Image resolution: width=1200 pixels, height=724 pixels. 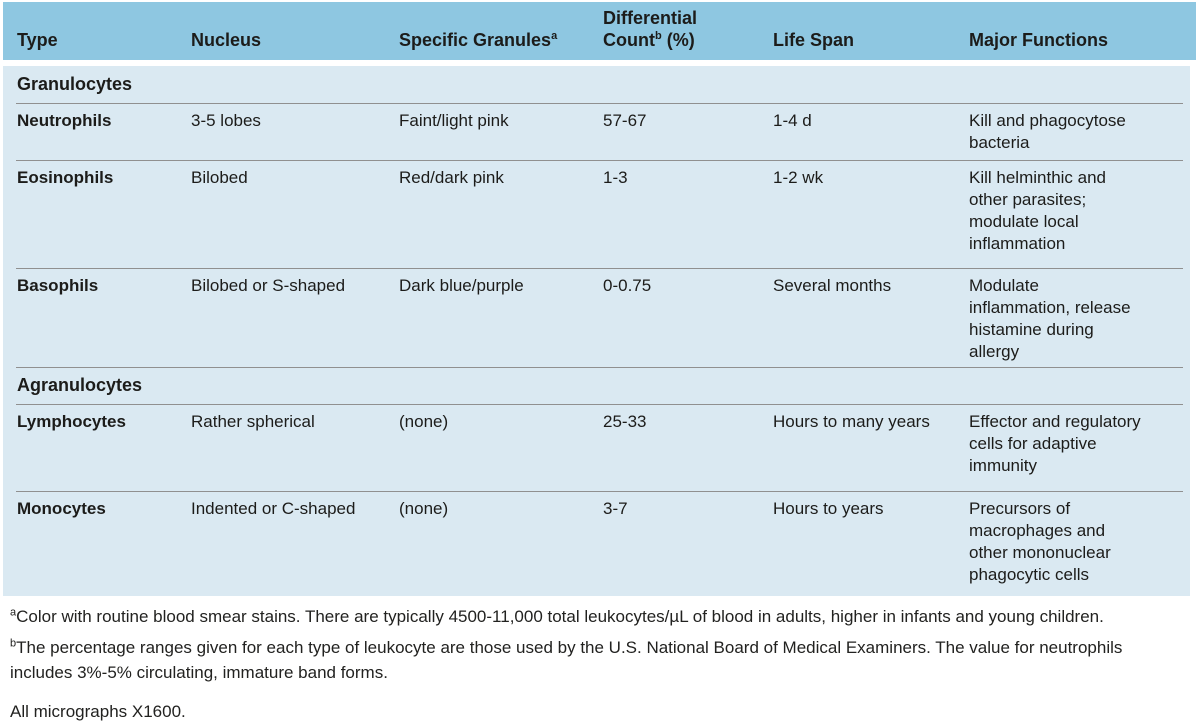 What do you see at coordinates (37, 40) in the screenshot?
I see `col-header-type-label: Type` at bounding box center [37, 40].